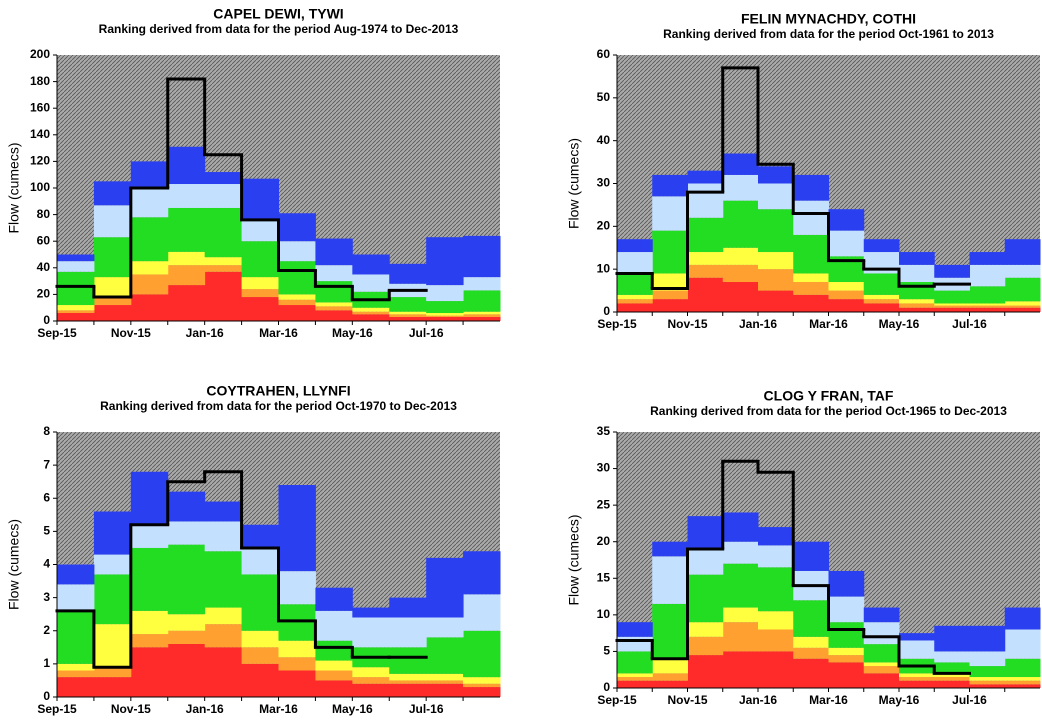 The height and width of the screenshot is (722, 1042). I want to click on y-axis-label: Flow (cumecs), so click(14, 564).